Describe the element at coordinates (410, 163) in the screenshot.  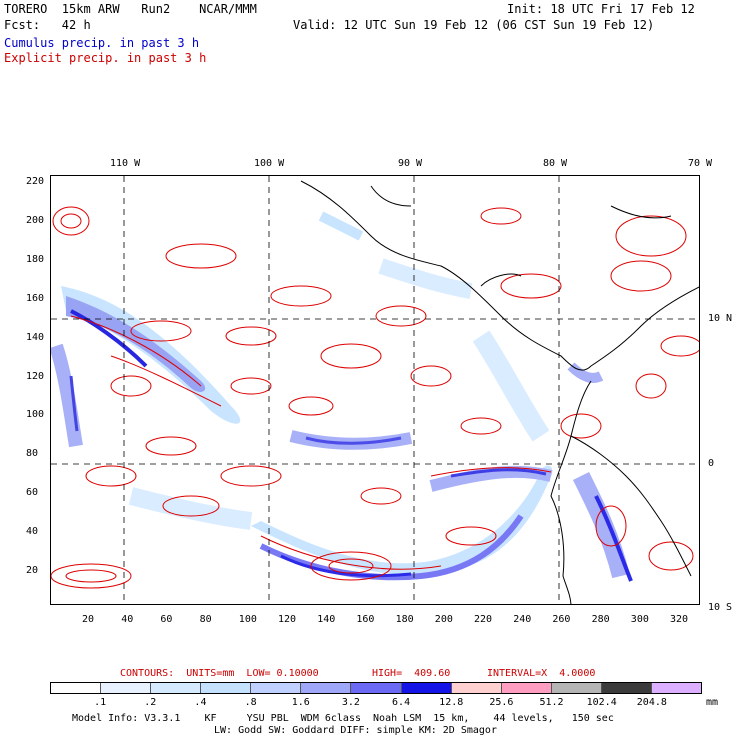
I see `lon-label-90w: 90 W` at that location.